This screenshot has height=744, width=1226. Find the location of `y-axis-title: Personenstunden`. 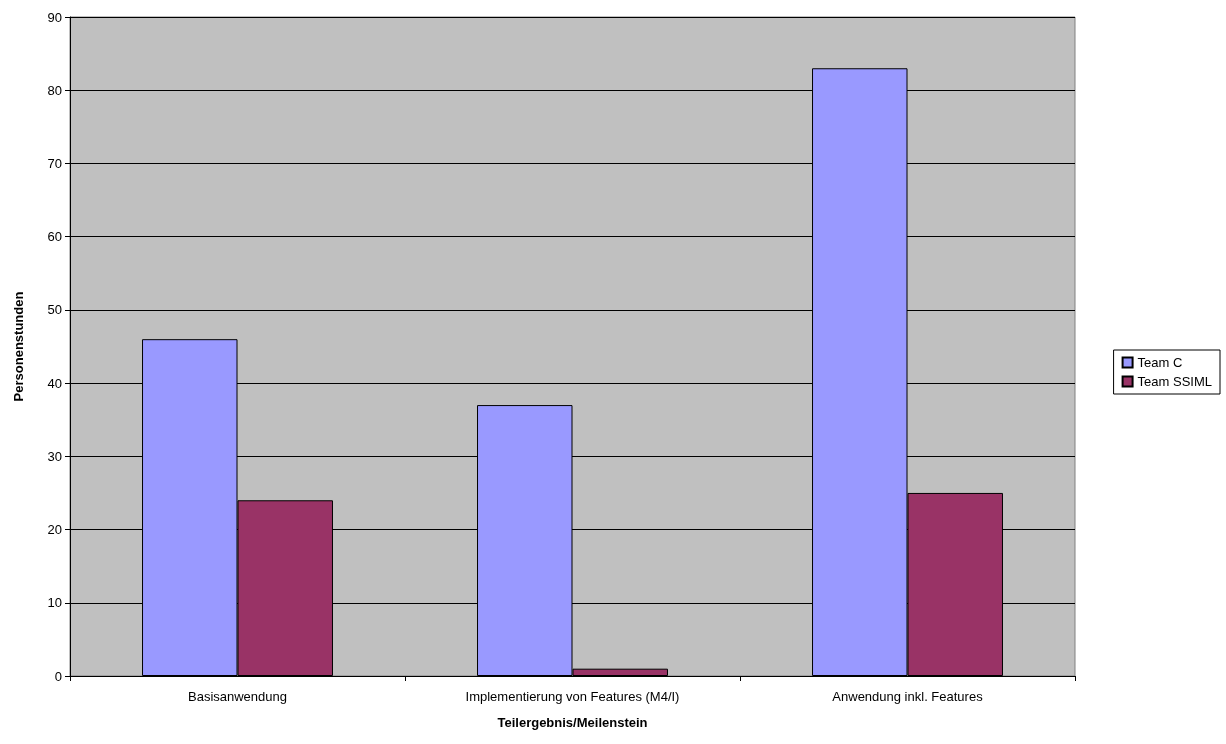

y-axis-title: Personenstunden is located at coordinates (18, 346).